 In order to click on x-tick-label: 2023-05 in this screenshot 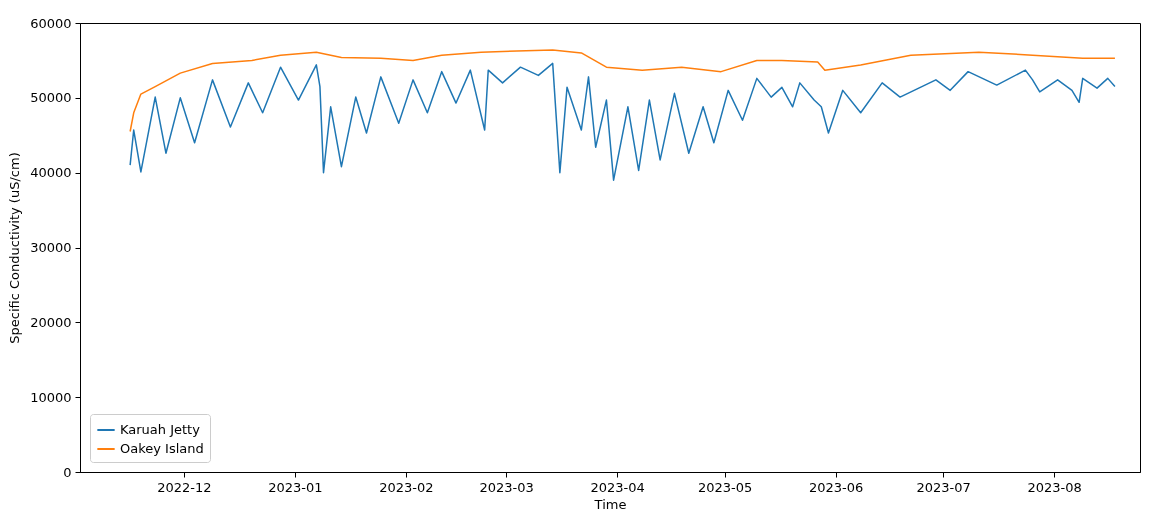, I will do `click(725, 487)`.